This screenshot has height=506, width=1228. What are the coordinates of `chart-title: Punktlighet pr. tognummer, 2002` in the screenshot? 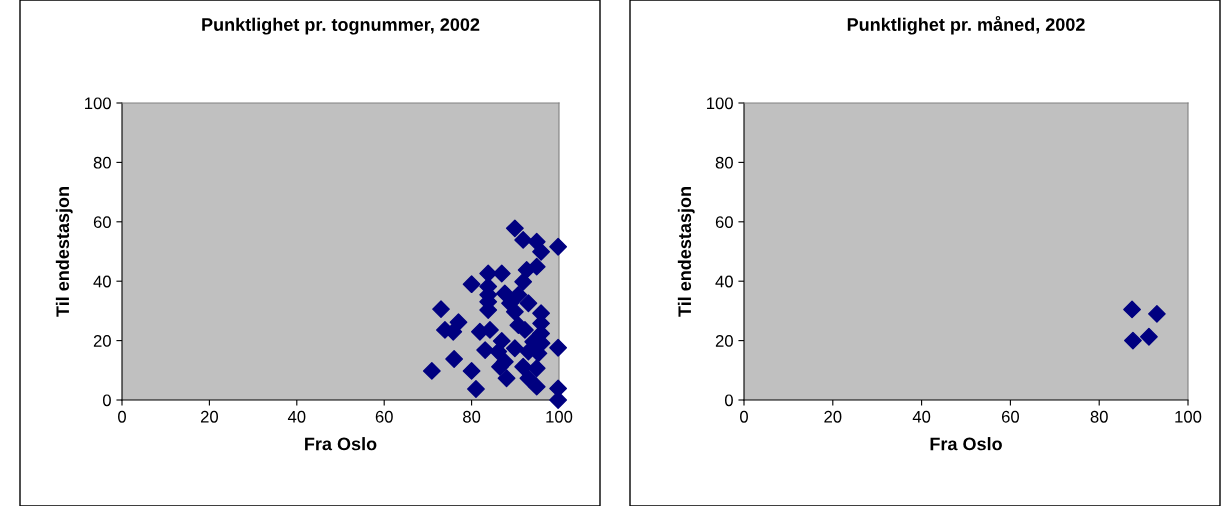 It's located at (341, 26).